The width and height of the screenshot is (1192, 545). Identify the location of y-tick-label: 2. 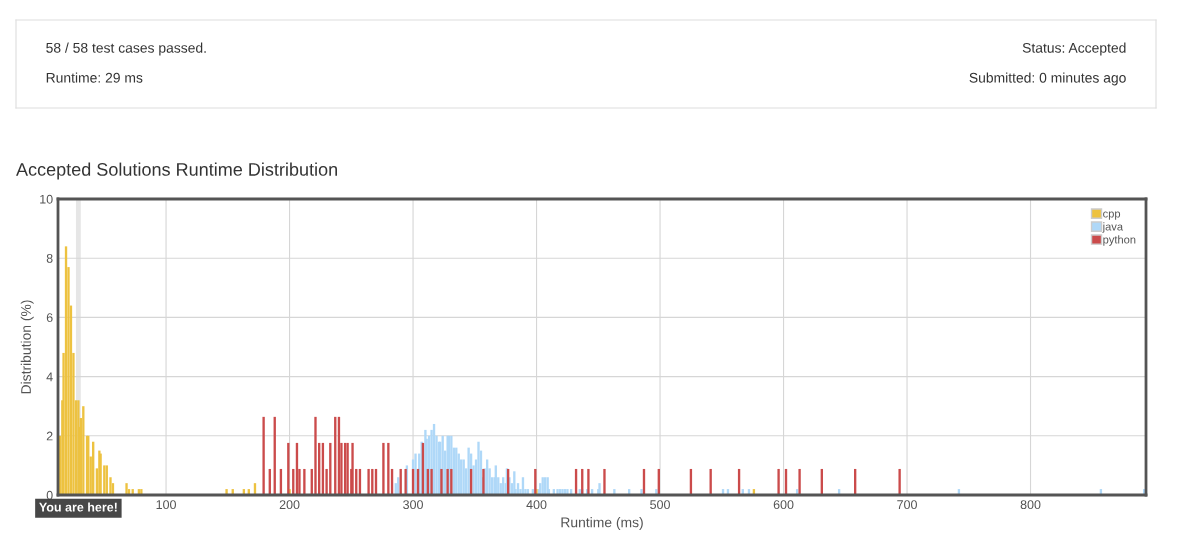
(49, 436).